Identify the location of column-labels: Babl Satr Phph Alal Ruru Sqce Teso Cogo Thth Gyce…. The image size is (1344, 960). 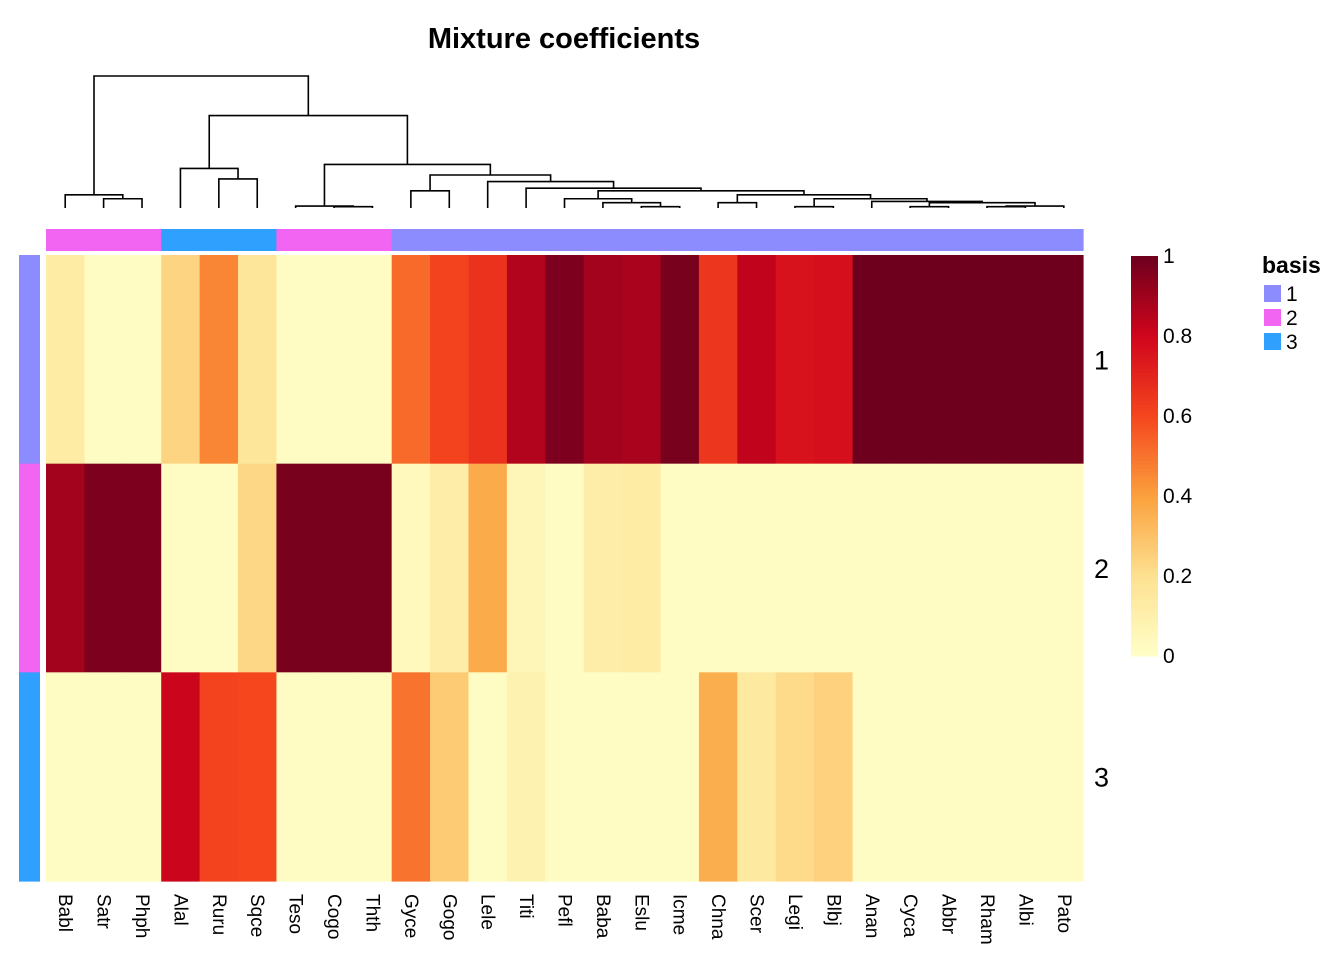
(564, 919).